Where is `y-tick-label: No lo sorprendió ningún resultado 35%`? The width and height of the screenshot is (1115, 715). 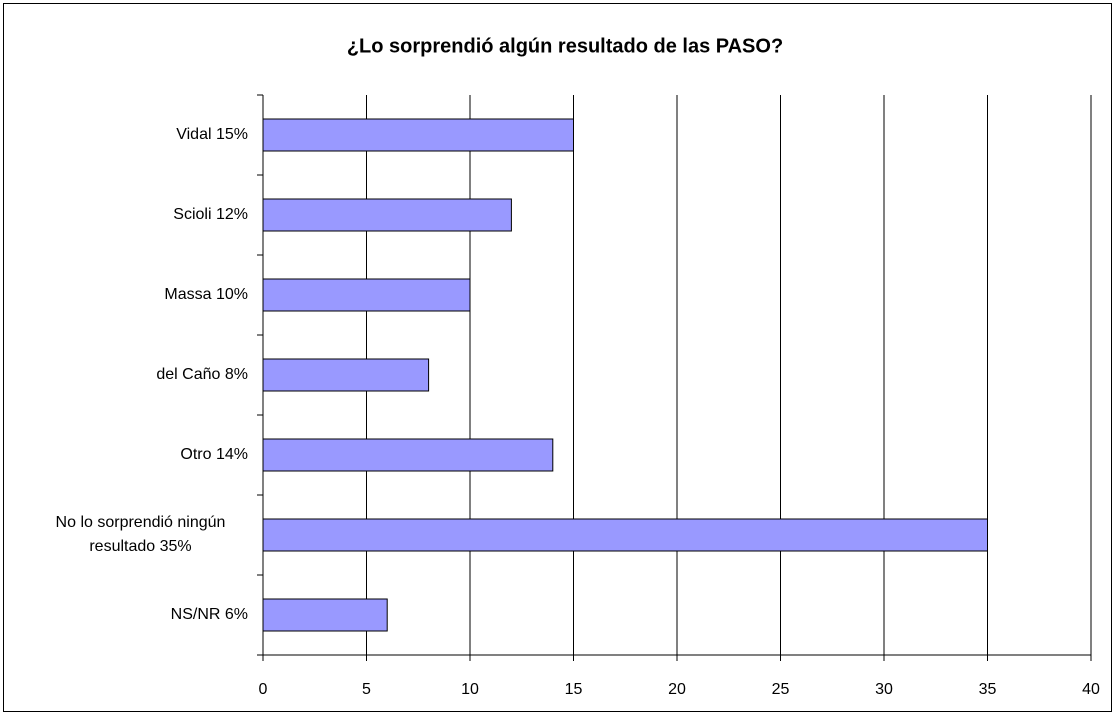 y-tick-label: No lo sorprendió ningún resultado 35% is located at coordinates (140, 534).